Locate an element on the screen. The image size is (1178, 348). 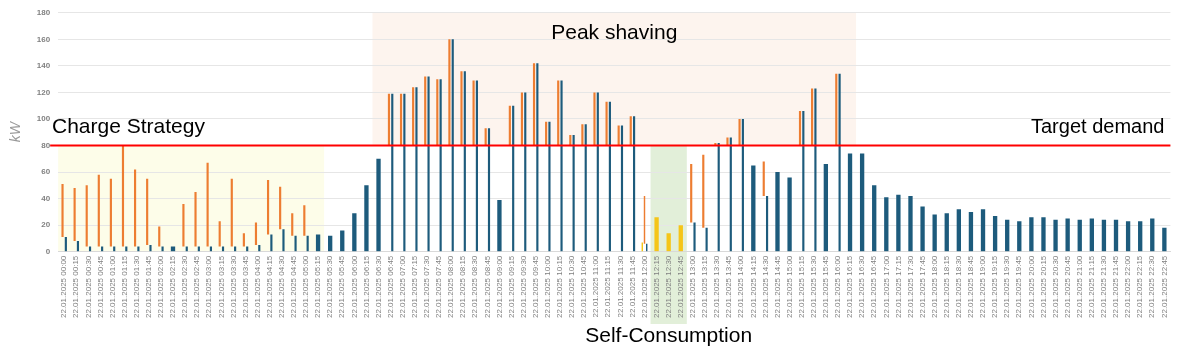
band-label: Self-Consumption is located at coordinates (669, 335).